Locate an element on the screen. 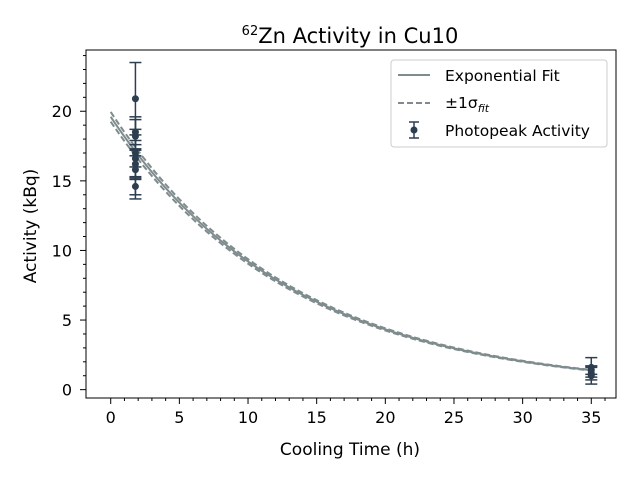  chart-title: 62Zn Activity in Cu10 is located at coordinates (350, 36).